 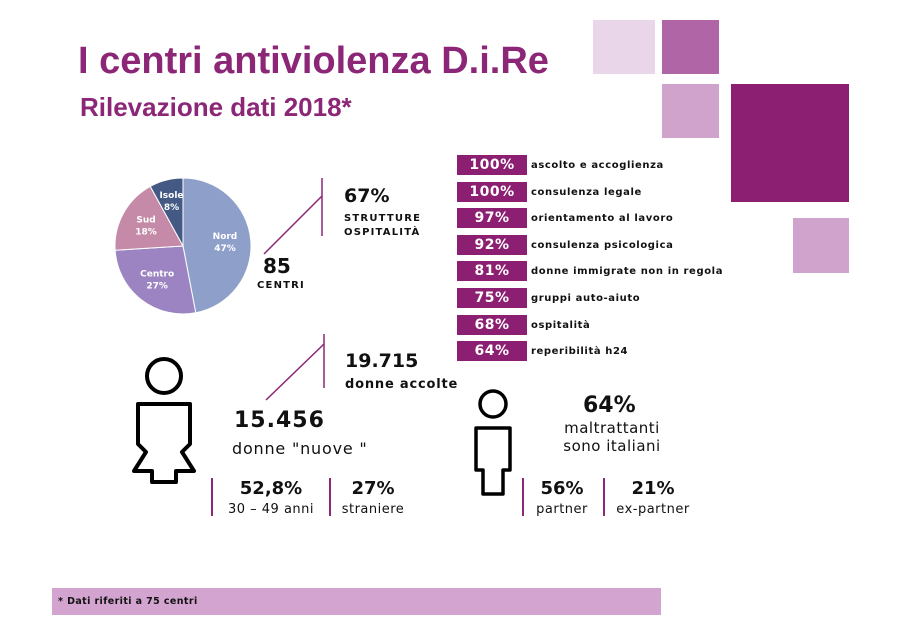 What do you see at coordinates (313, 61) in the screenshot?
I see `page-title: I centri antiviolenza D.i.Re` at bounding box center [313, 61].